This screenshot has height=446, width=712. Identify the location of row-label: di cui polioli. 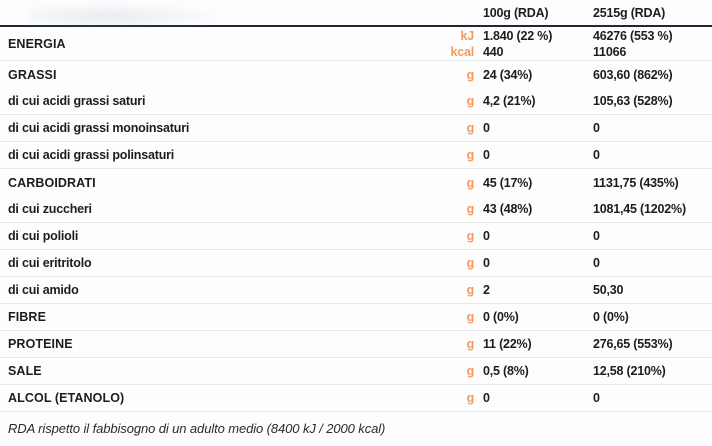
(43, 236).